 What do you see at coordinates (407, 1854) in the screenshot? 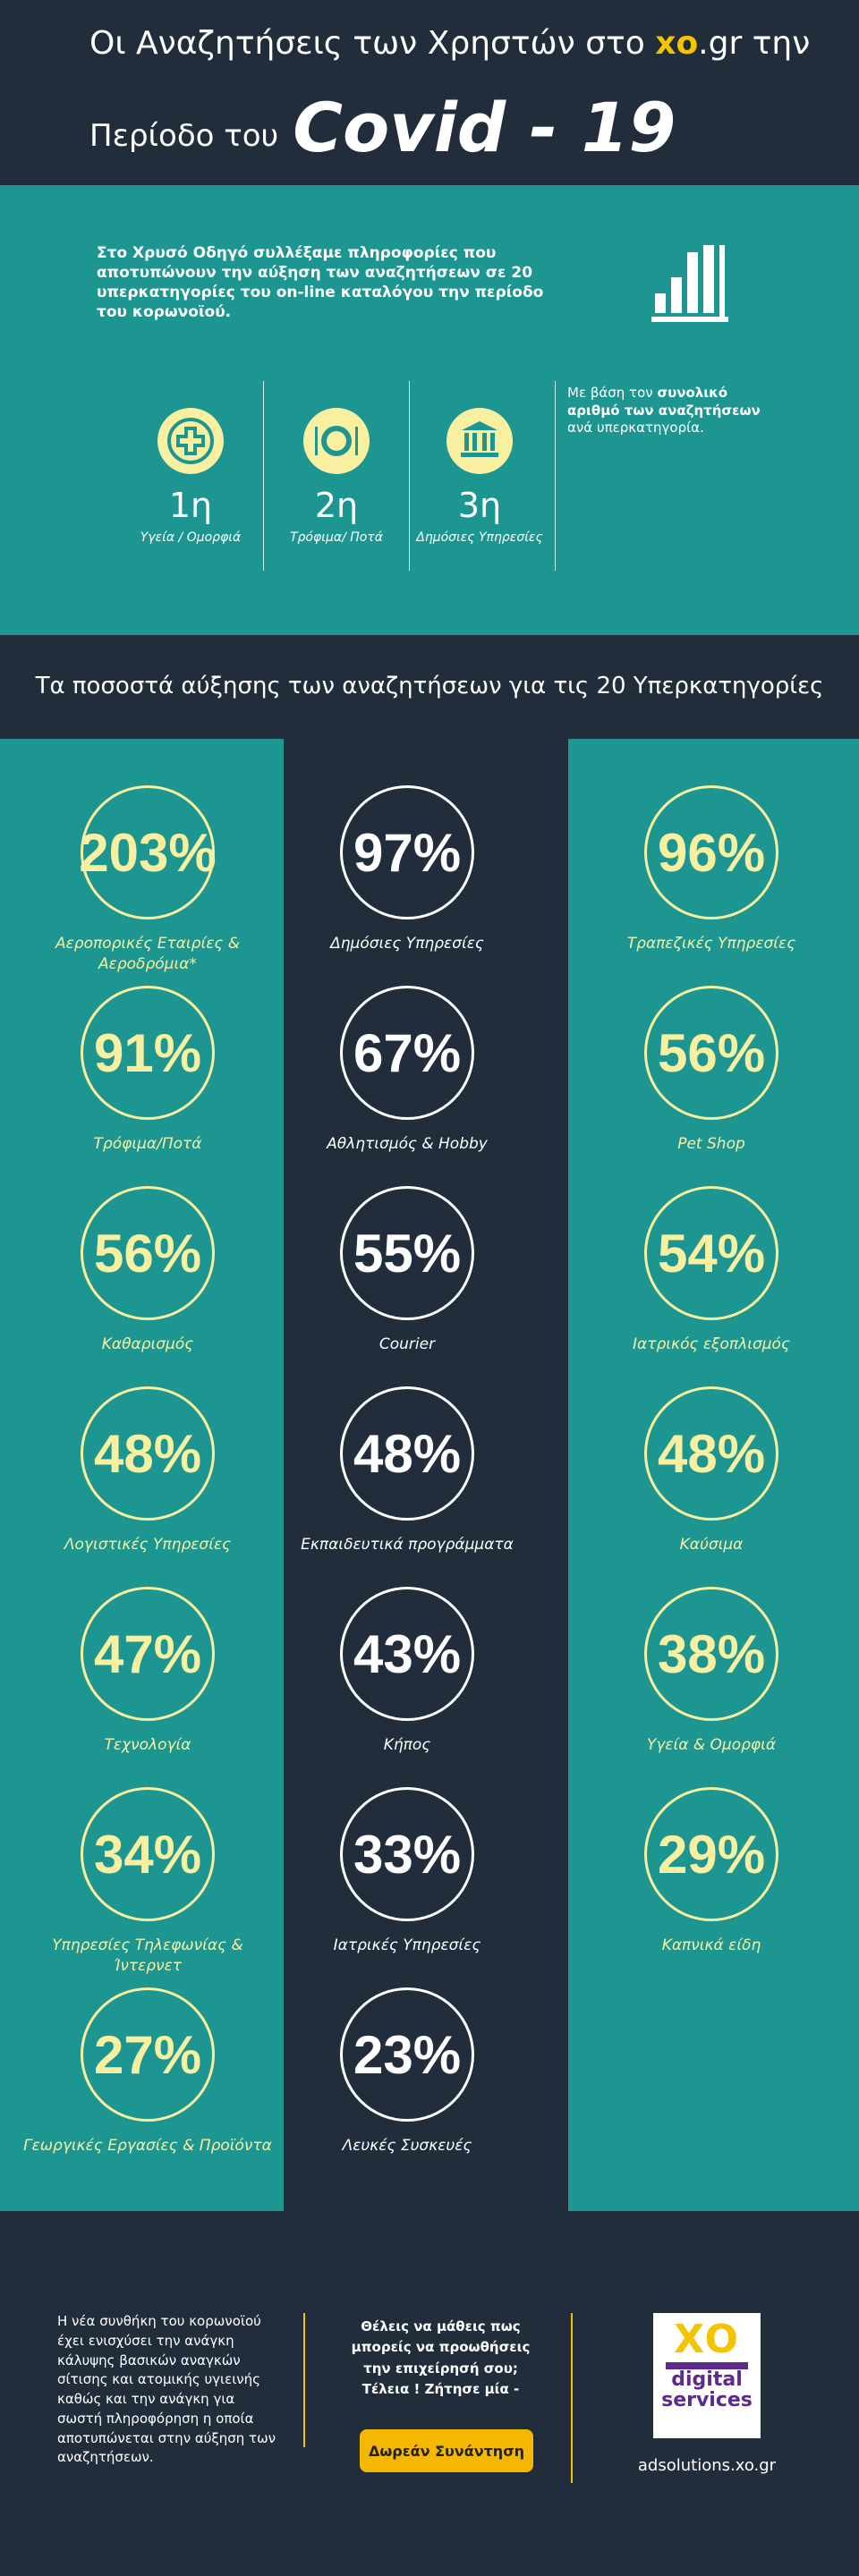
I see `stat-value: 33%` at bounding box center [407, 1854].